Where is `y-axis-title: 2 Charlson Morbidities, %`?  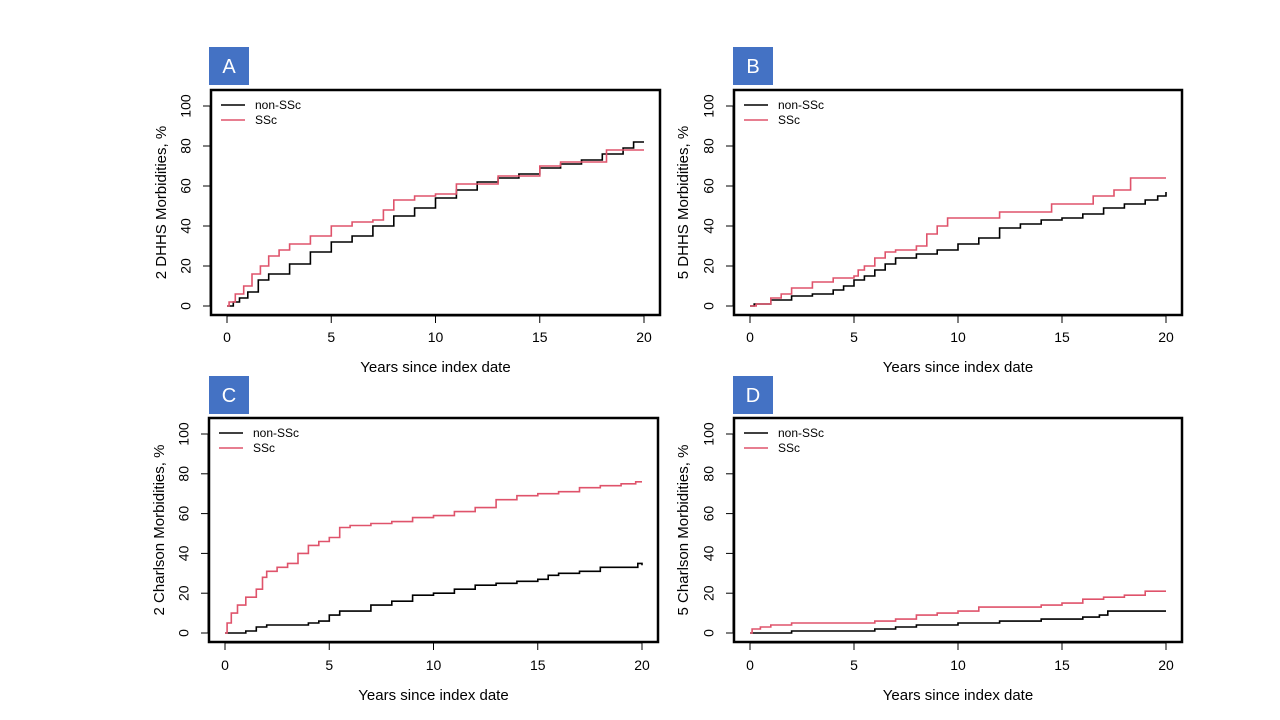
y-axis-title: 2 Charlson Morbidities, % is located at coordinates (159, 530).